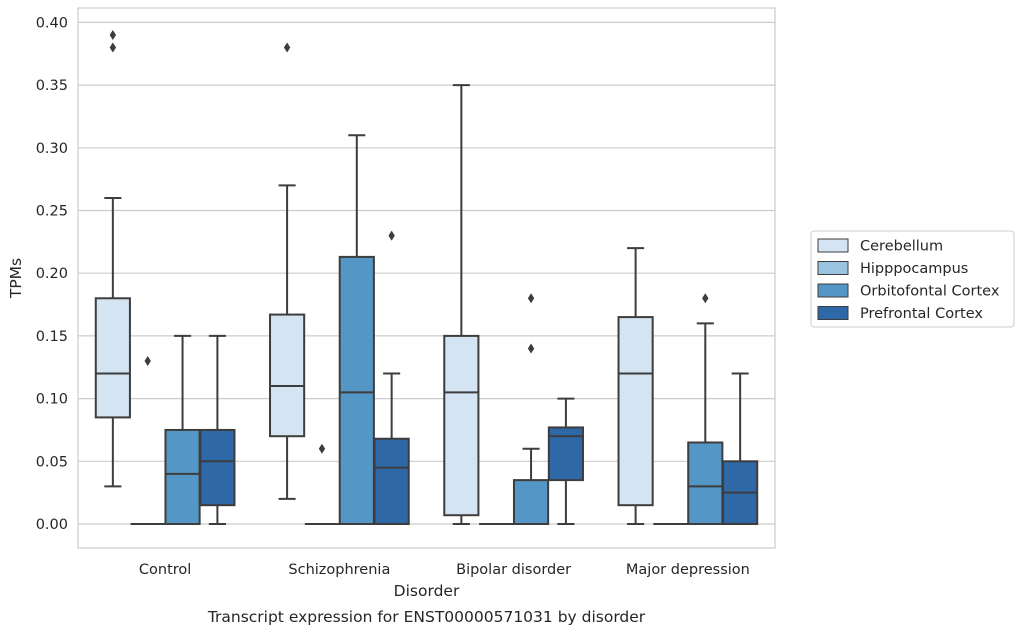 This screenshot has width=1023, height=634. I want to click on x-tick-label: Bipolar disorder, so click(513, 570).